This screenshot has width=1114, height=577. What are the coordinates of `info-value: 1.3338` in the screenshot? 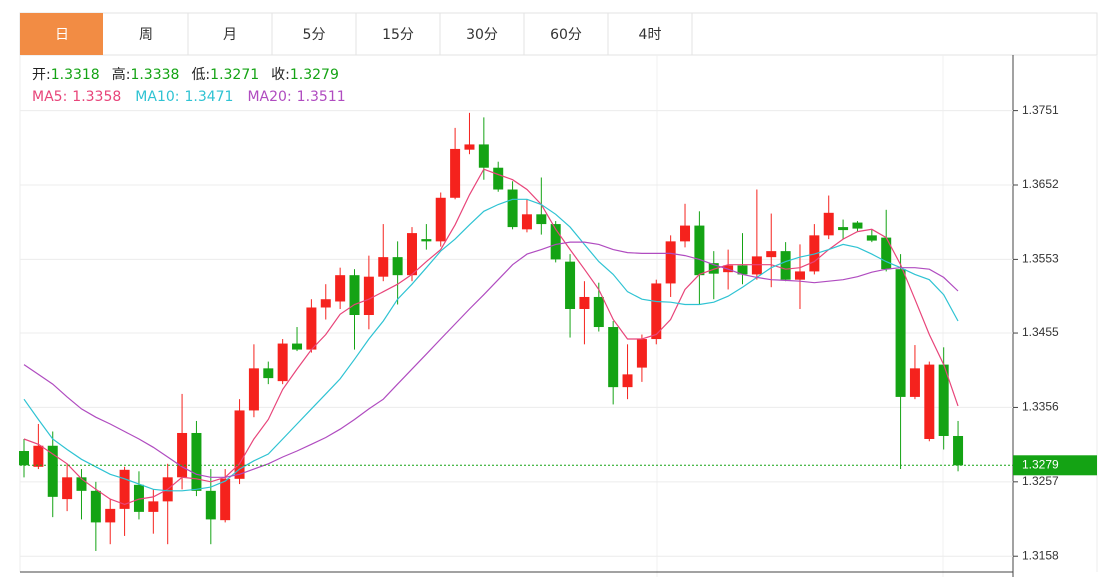 It's located at (154, 75).